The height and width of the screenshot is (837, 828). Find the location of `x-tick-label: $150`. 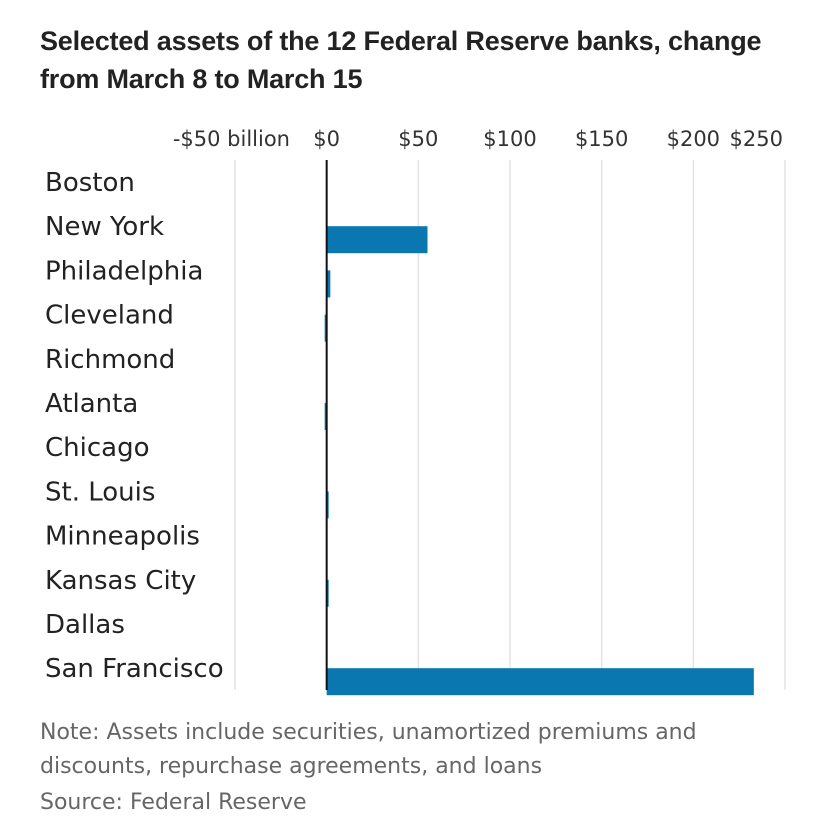

x-tick-label: $150 is located at coordinates (601, 139).